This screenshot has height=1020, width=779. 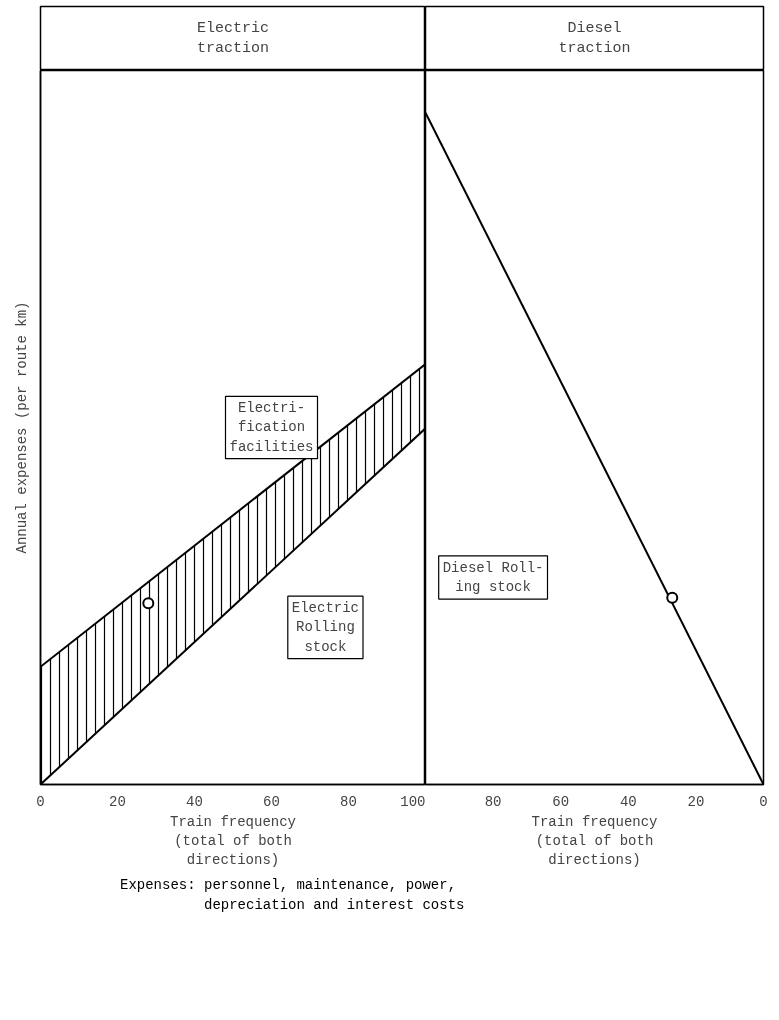 I want to click on x-tick-label: 100, so click(x=413, y=801).